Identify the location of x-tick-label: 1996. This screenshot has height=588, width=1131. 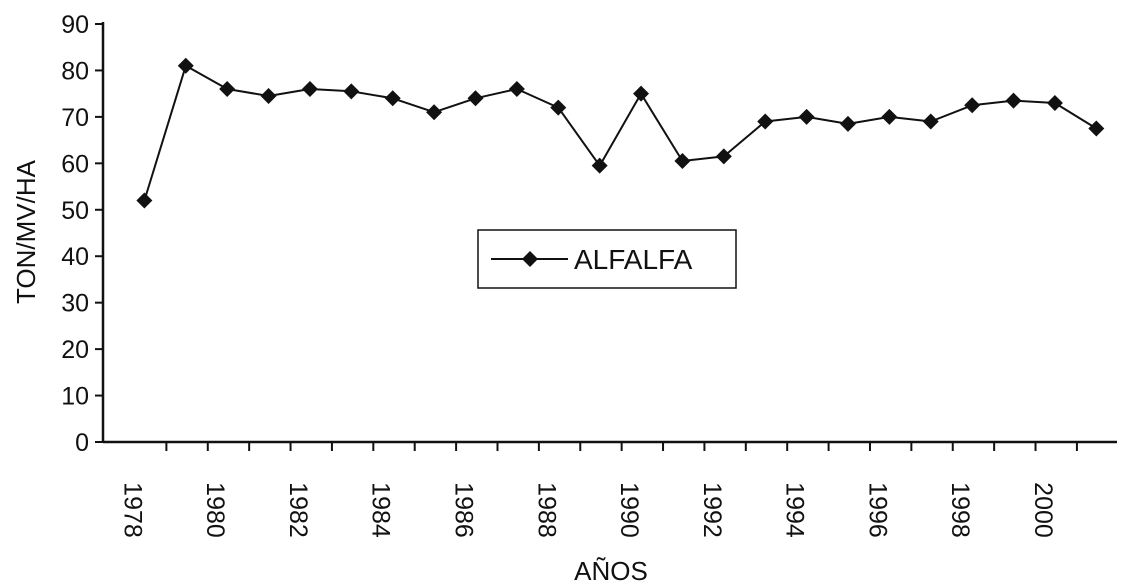
(877, 510).